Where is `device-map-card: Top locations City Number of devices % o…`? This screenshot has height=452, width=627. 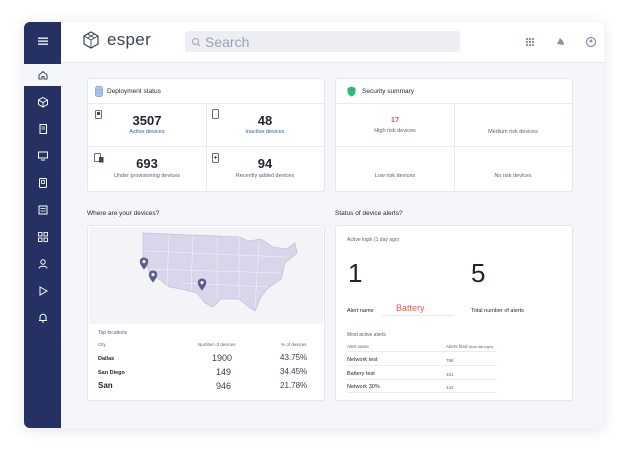
device-map-card: Top locations City Number of devices % o… is located at coordinates (206, 313).